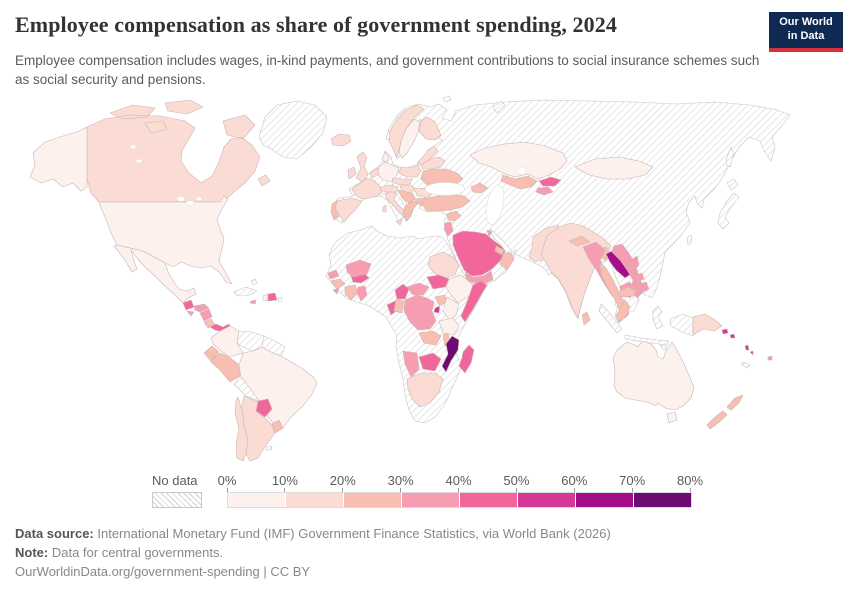  I want to click on greenland, so click(293, 130).